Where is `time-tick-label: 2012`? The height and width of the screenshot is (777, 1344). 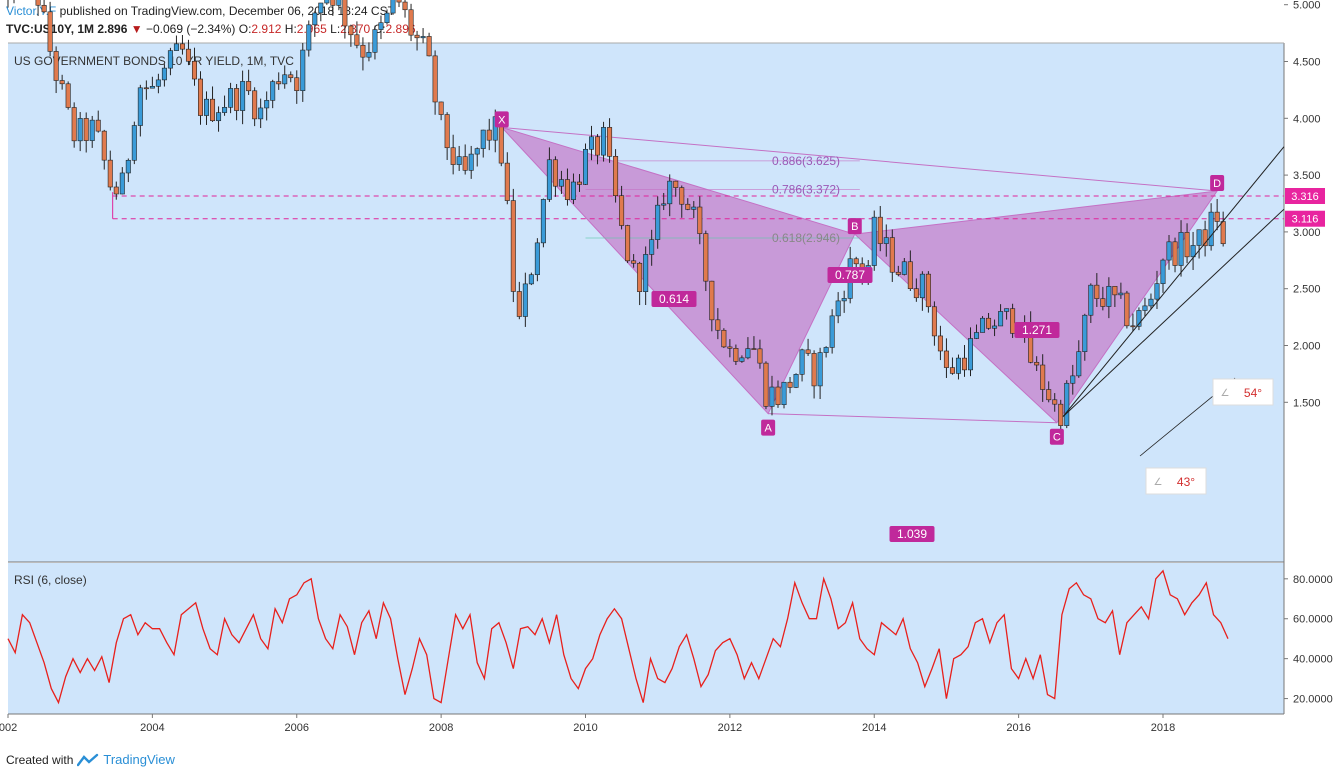
time-tick-label: 2012 is located at coordinates (730, 728).